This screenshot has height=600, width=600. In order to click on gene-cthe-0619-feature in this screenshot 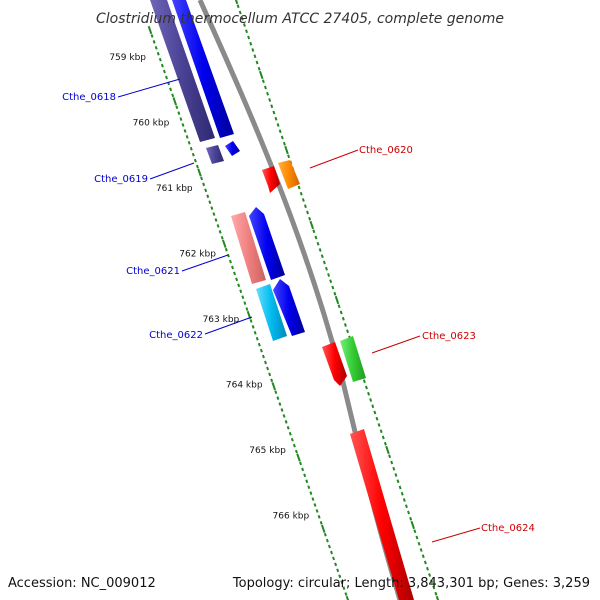, I will do `click(215, 154)`.